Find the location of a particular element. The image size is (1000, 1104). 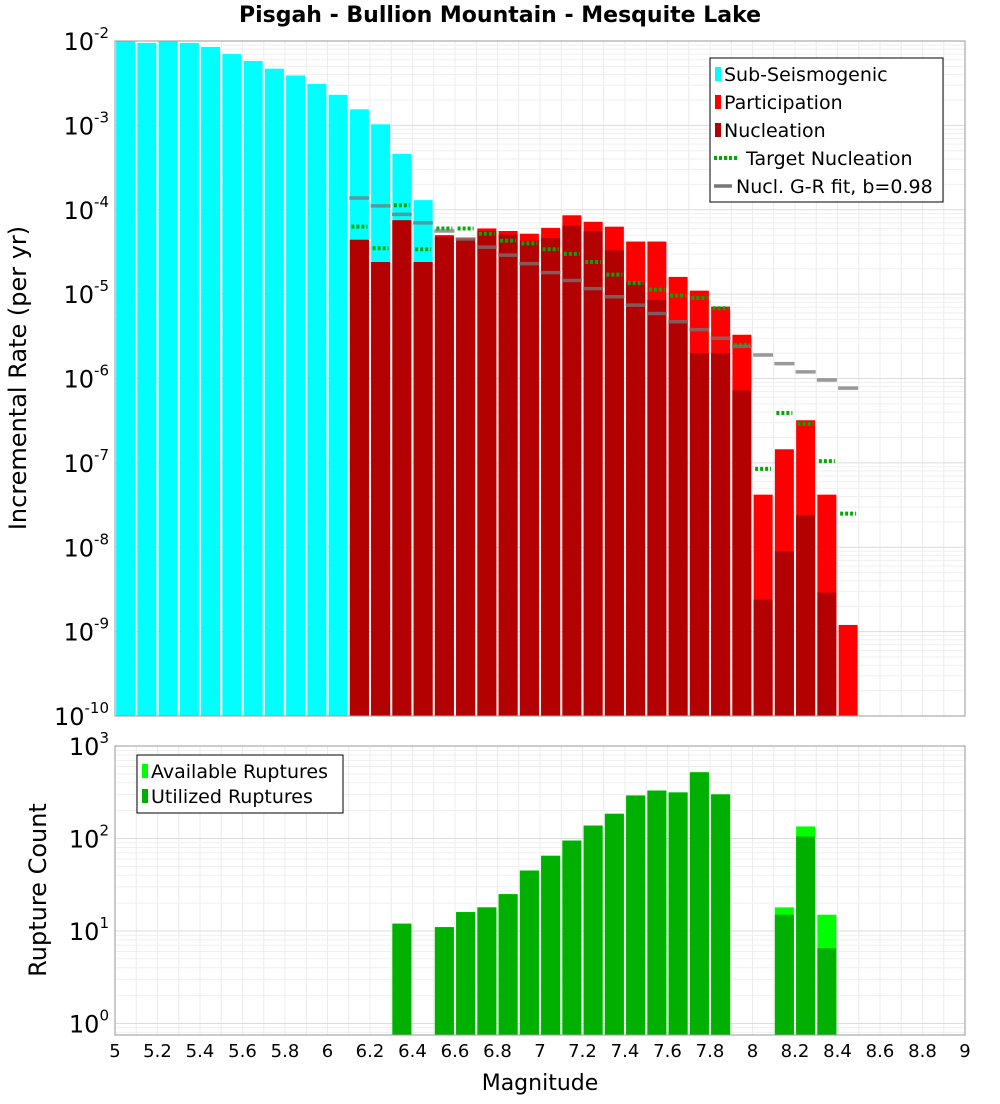

series-utilized-ruptures is located at coordinates (614, 903).